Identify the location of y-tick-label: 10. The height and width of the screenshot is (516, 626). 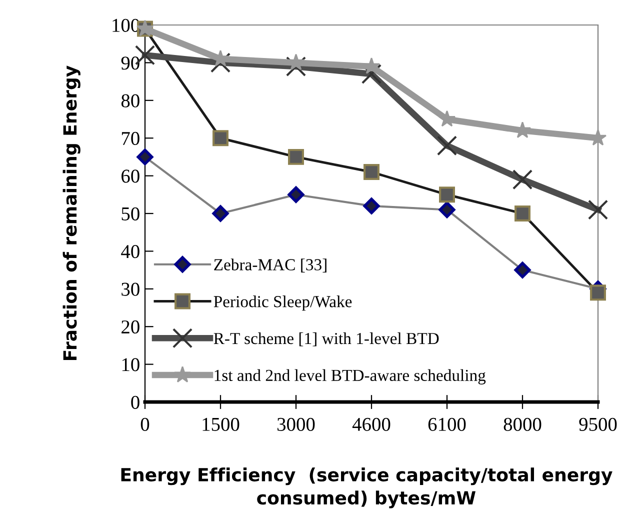
(131, 365).